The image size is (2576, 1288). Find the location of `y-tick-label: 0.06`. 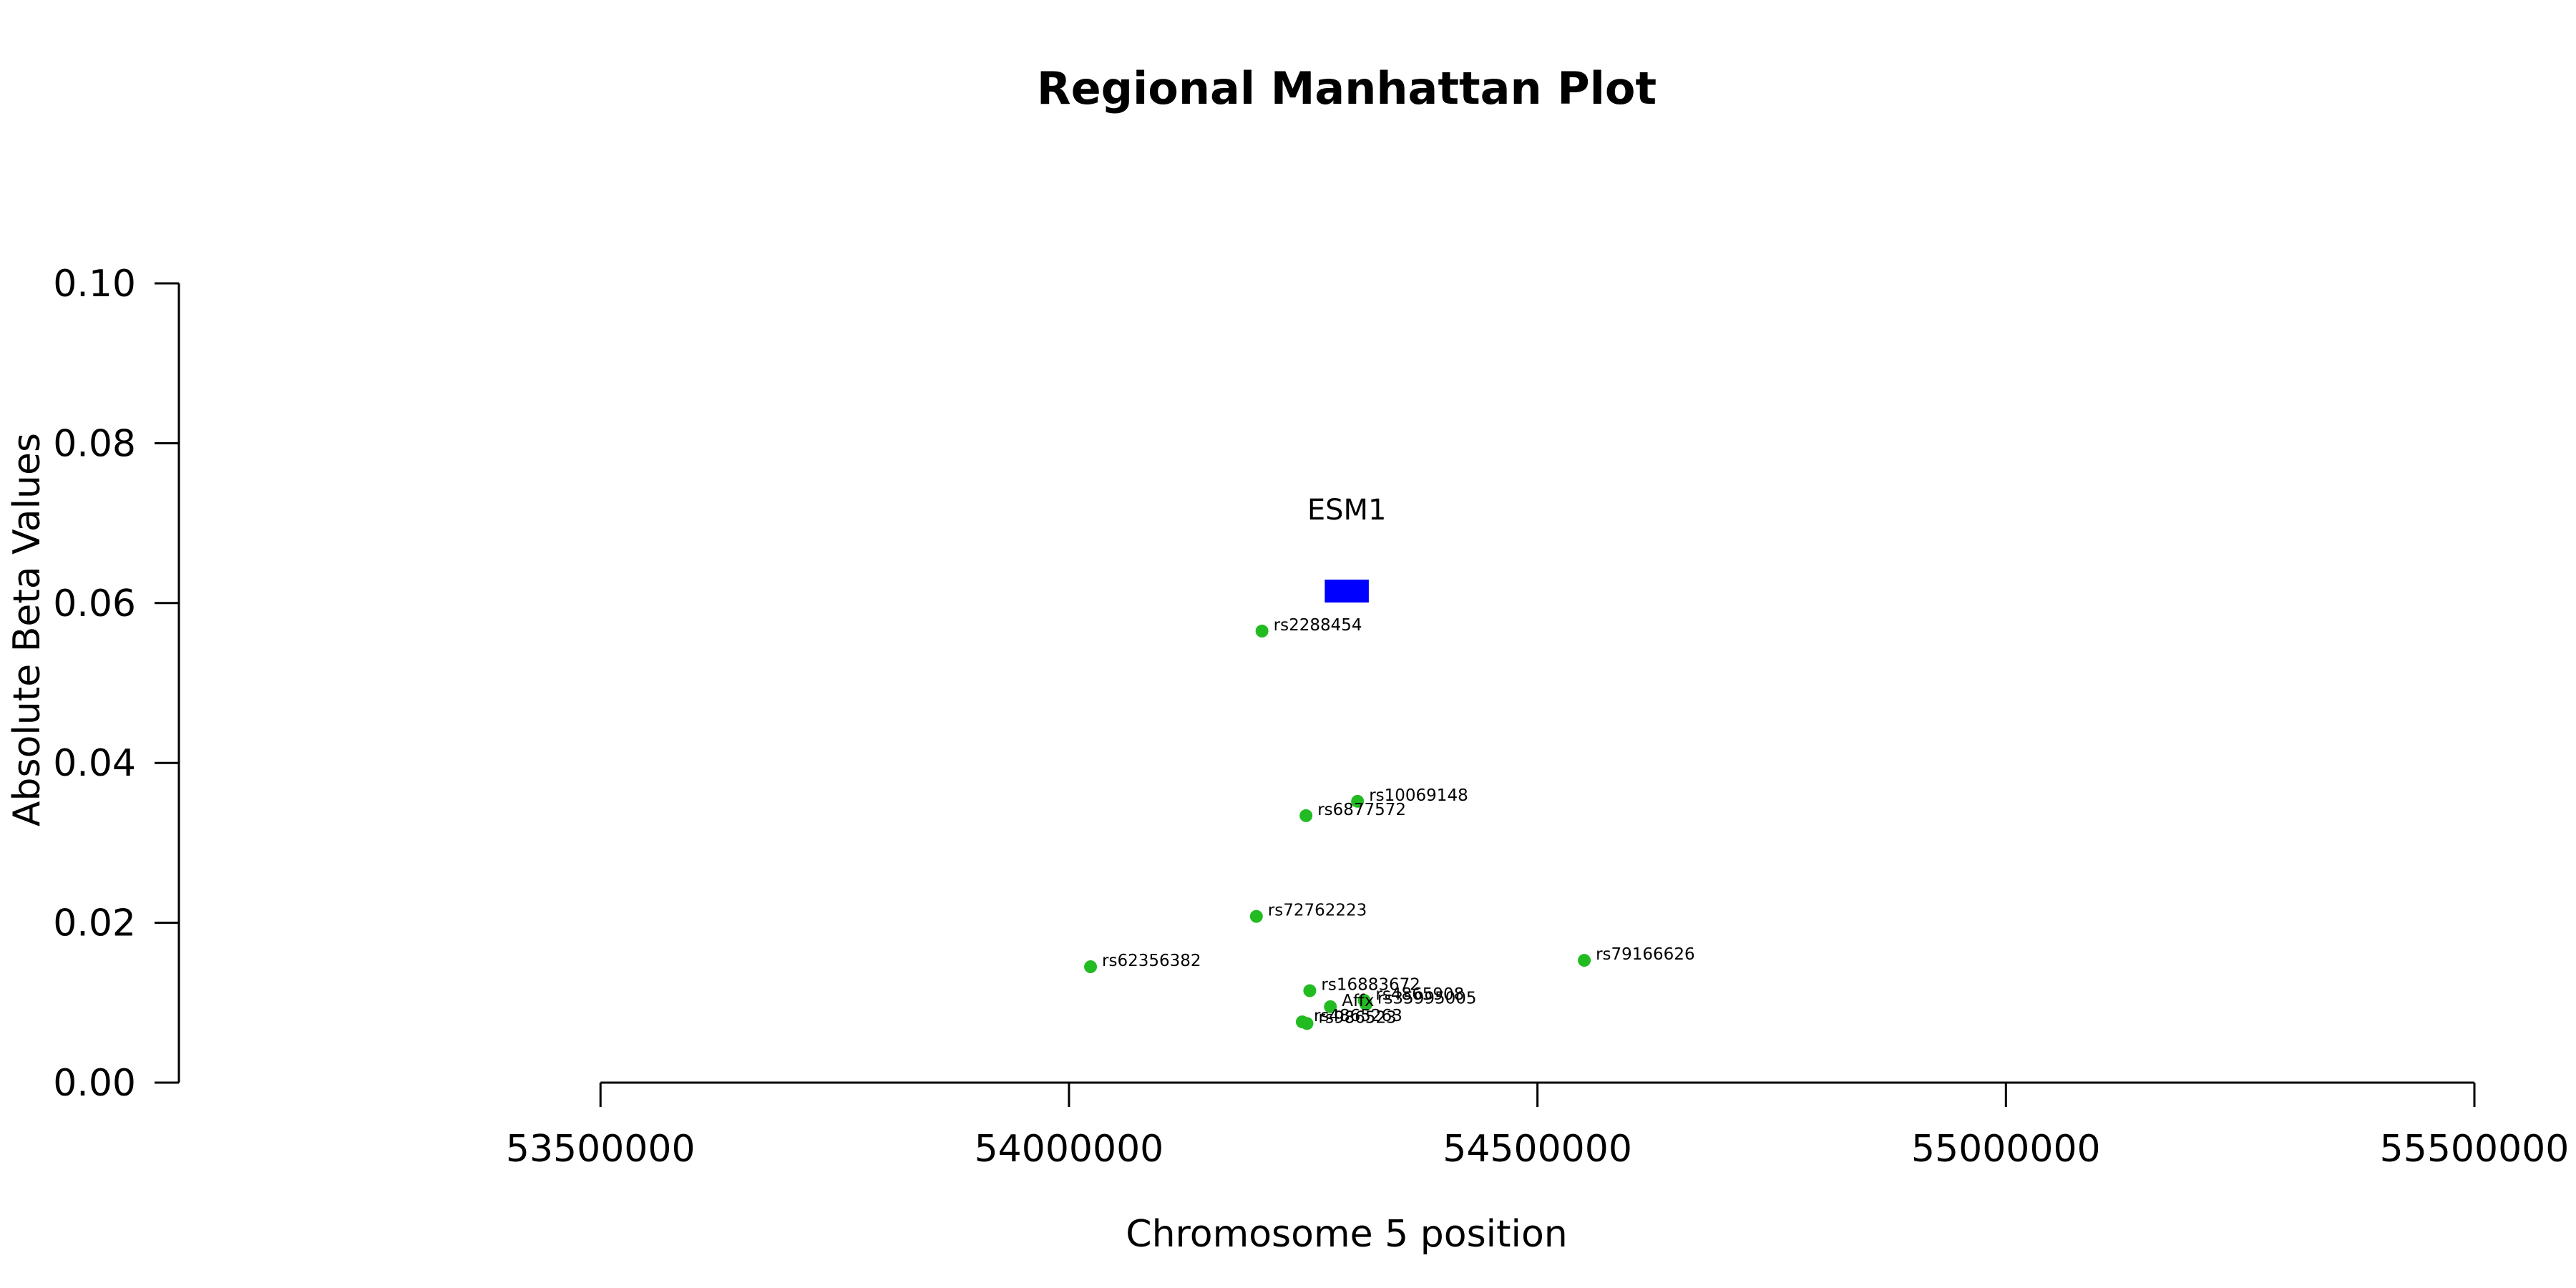

y-tick-label: 0.06 is located at coordinates (94, 603).